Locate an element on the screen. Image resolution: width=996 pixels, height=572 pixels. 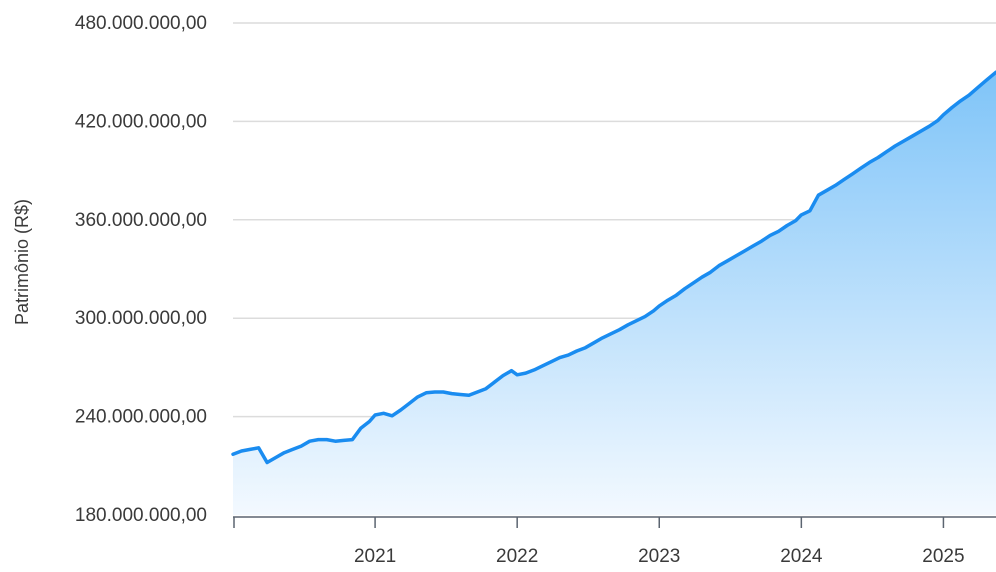
x-tick-label: 2022 is located at coordinates (517, 556).